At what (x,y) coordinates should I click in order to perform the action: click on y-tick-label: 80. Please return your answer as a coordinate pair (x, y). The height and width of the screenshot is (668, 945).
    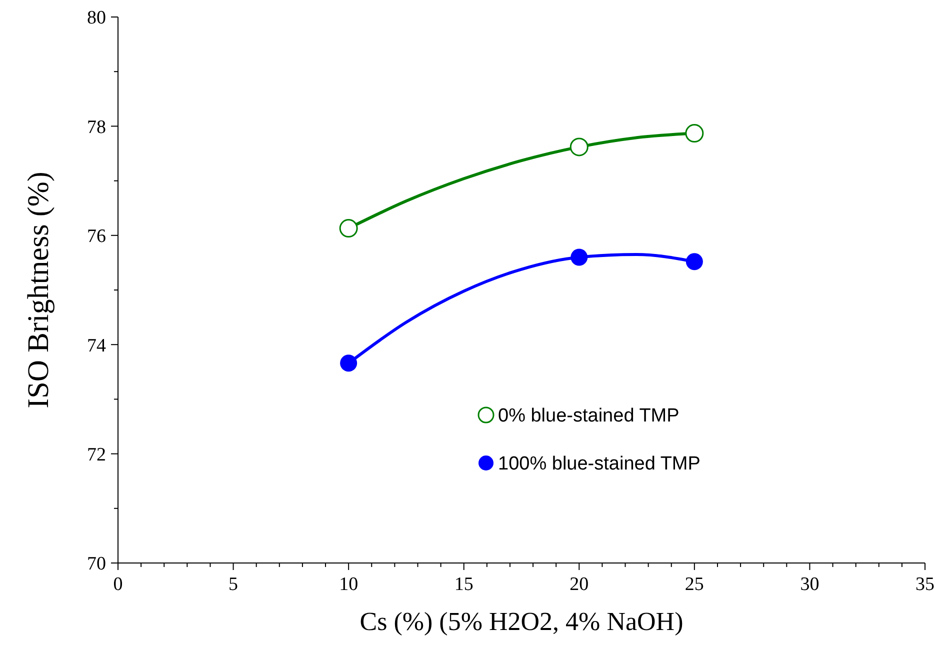
    Looking at the image, I should click on (96, 18).